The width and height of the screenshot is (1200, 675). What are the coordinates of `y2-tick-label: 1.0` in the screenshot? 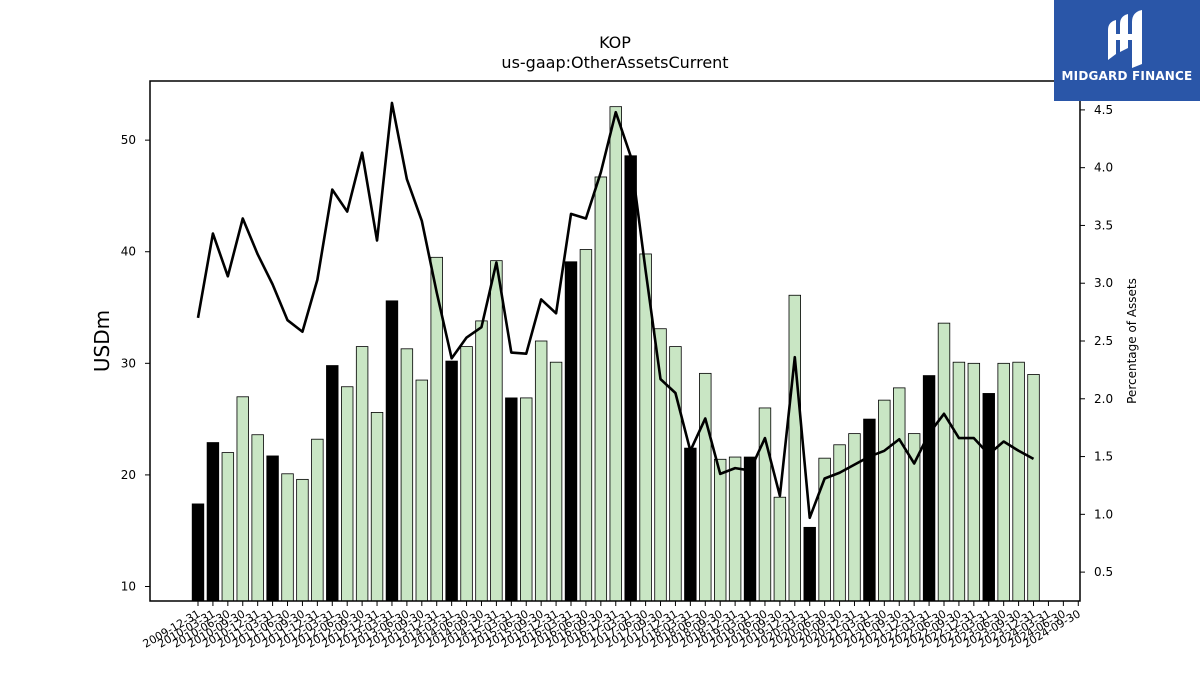 It's located at (1103, 514).